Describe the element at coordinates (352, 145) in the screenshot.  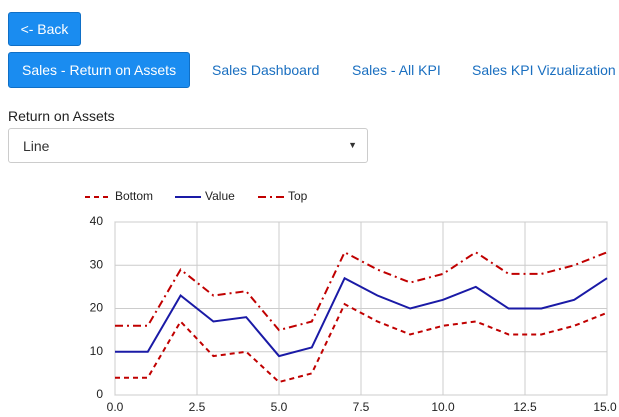
I see `select-arrow: ▼` at that location.